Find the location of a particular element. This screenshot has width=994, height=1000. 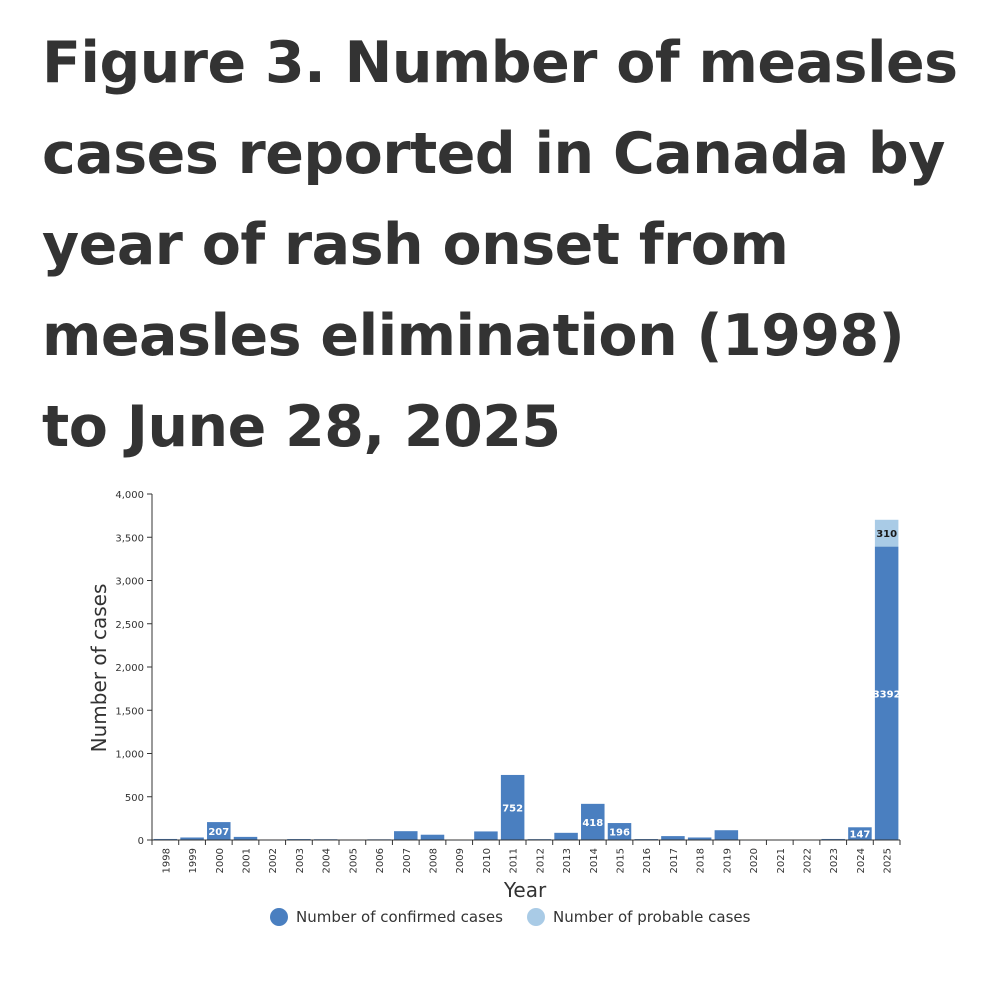

y-tick-label: 0 is located at coordinates (141, 841).